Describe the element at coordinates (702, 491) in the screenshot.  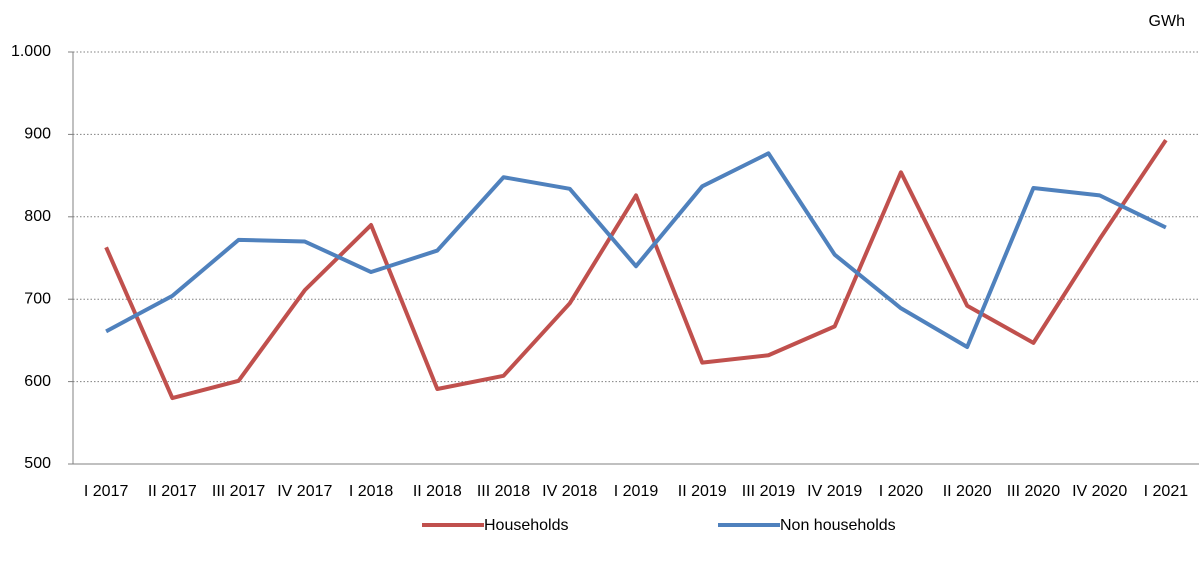
I see `x-tick-label: II 2019` at that location.